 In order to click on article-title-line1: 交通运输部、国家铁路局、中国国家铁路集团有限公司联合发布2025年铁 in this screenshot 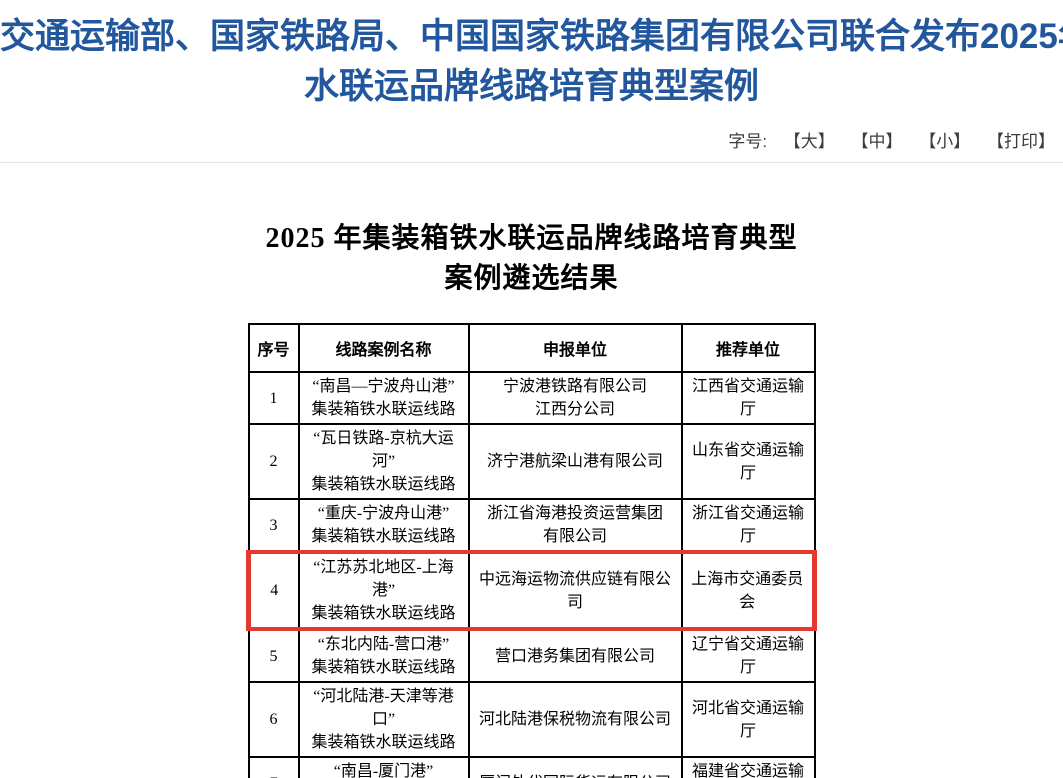, I will do `click(531, 36)`.